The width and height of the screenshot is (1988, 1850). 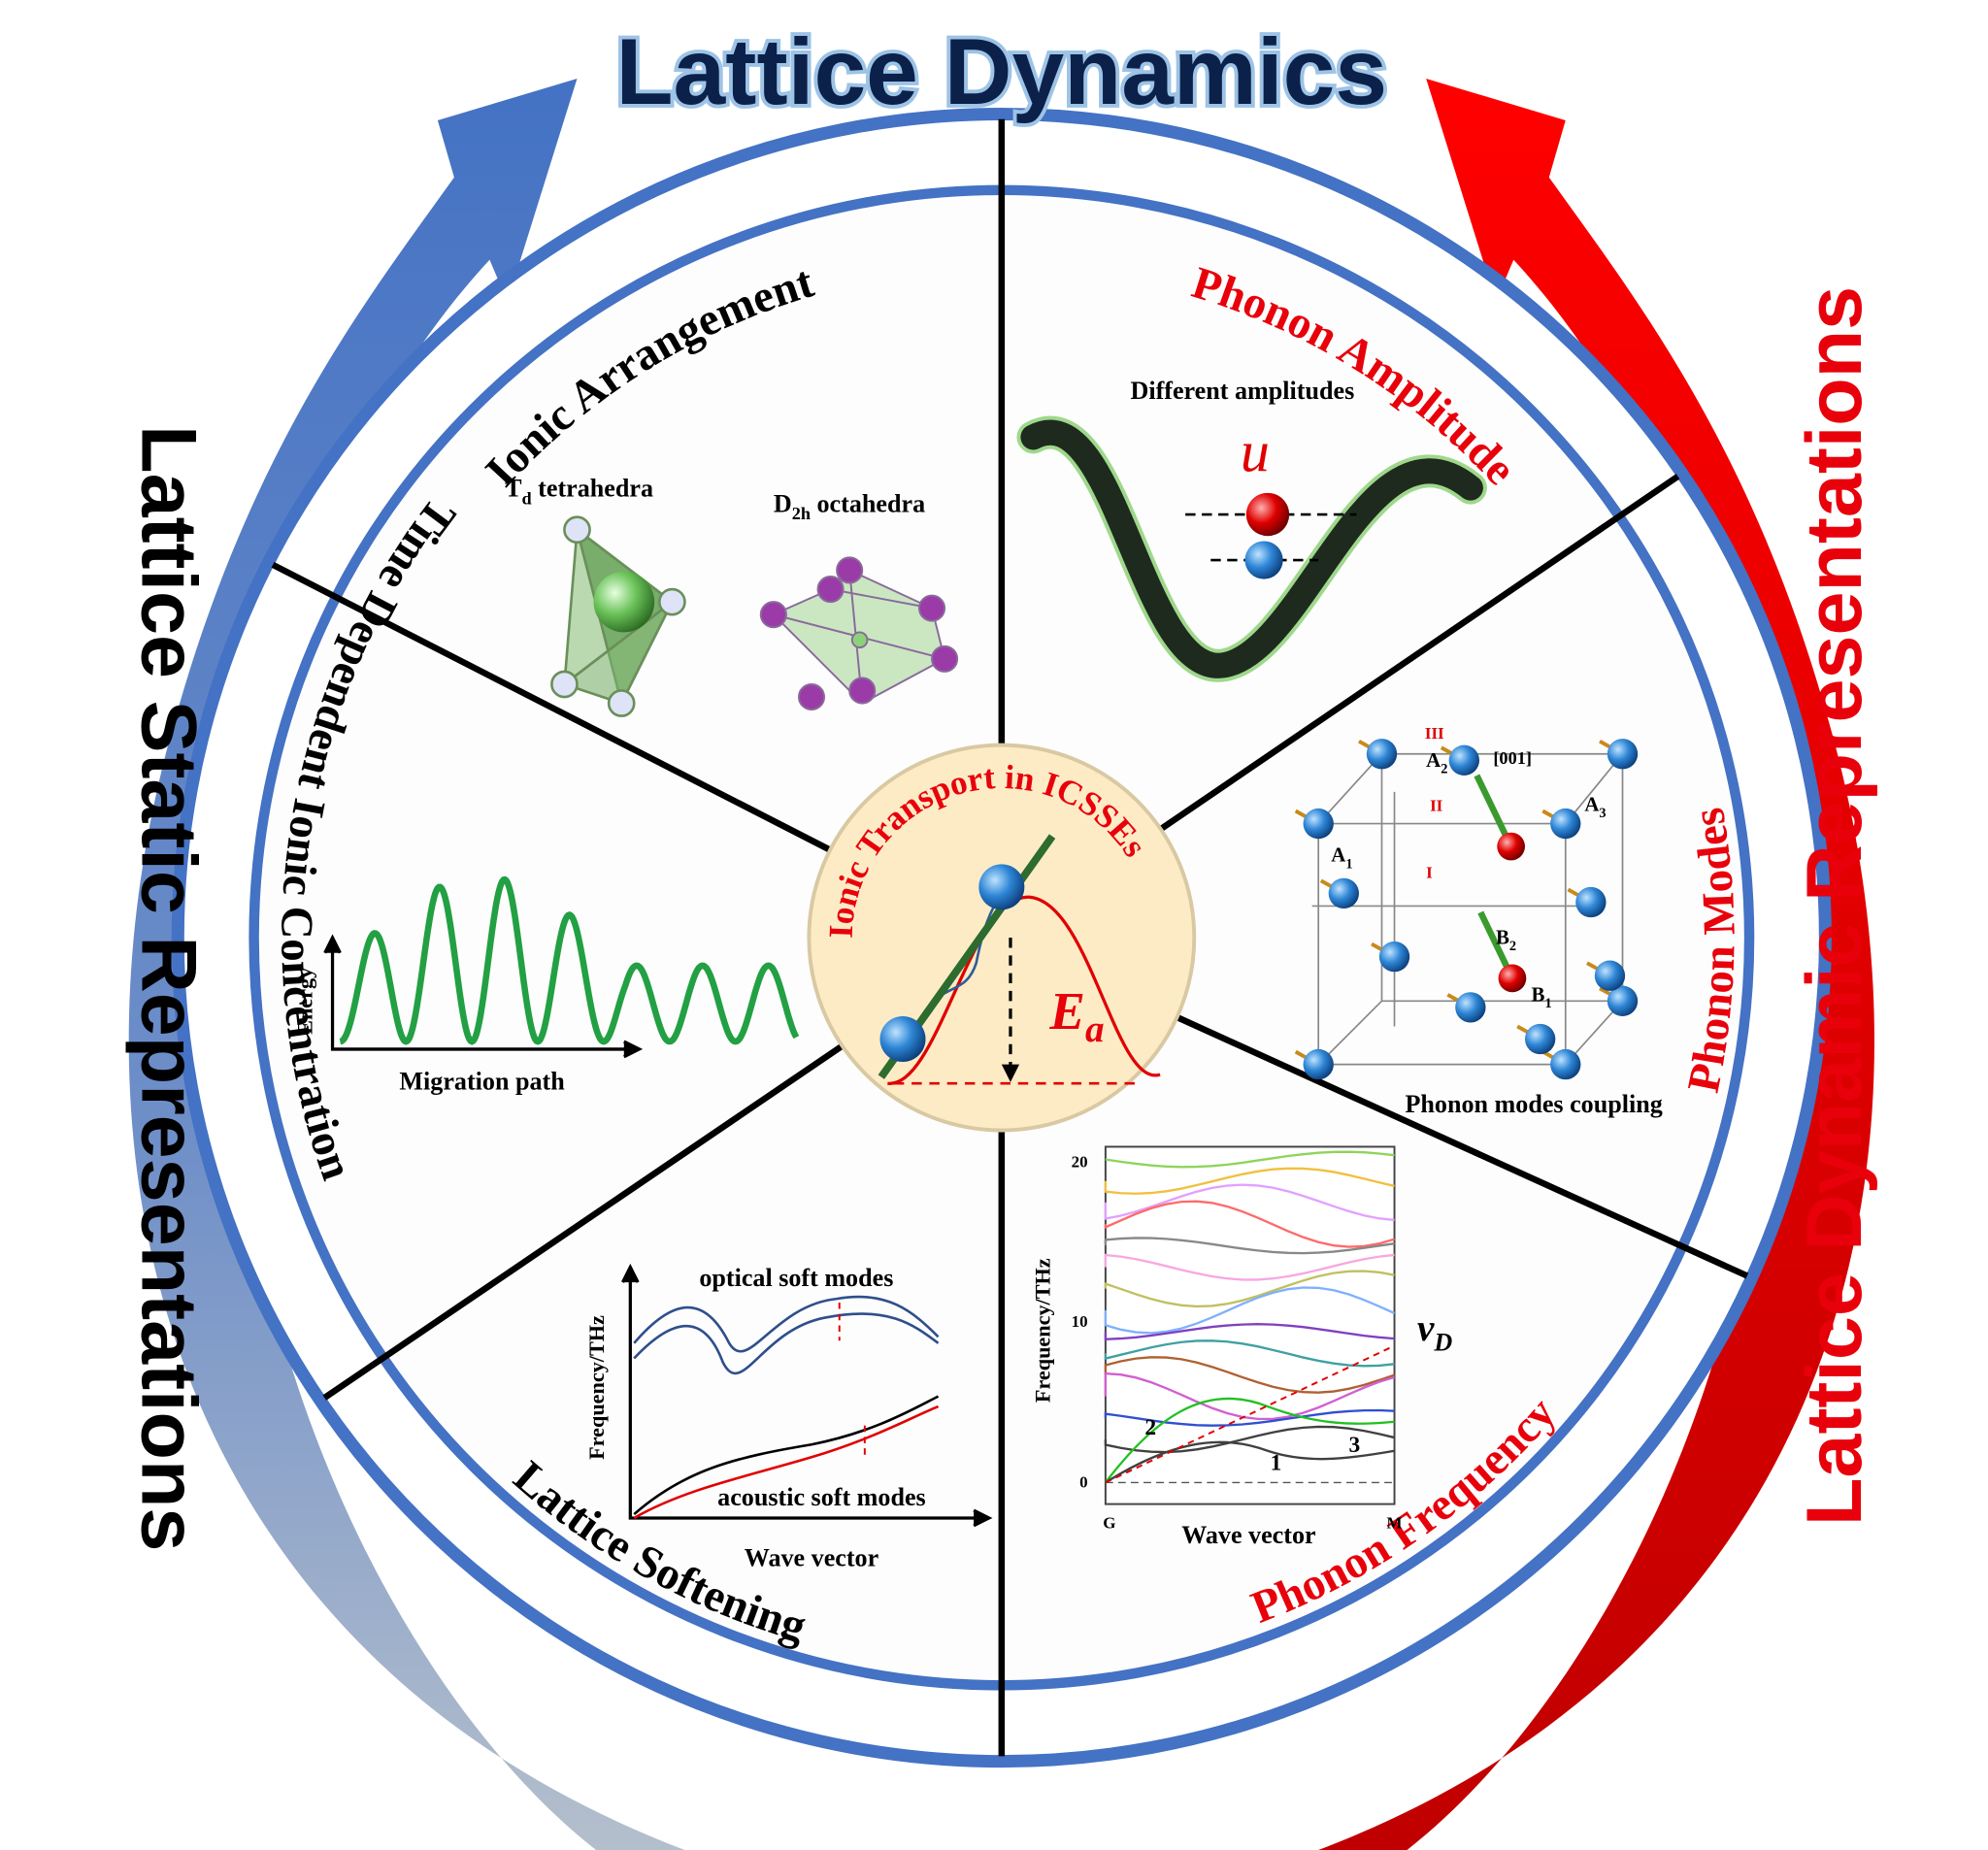 I want to click on softening-axes, so click(x=807, y=1395).